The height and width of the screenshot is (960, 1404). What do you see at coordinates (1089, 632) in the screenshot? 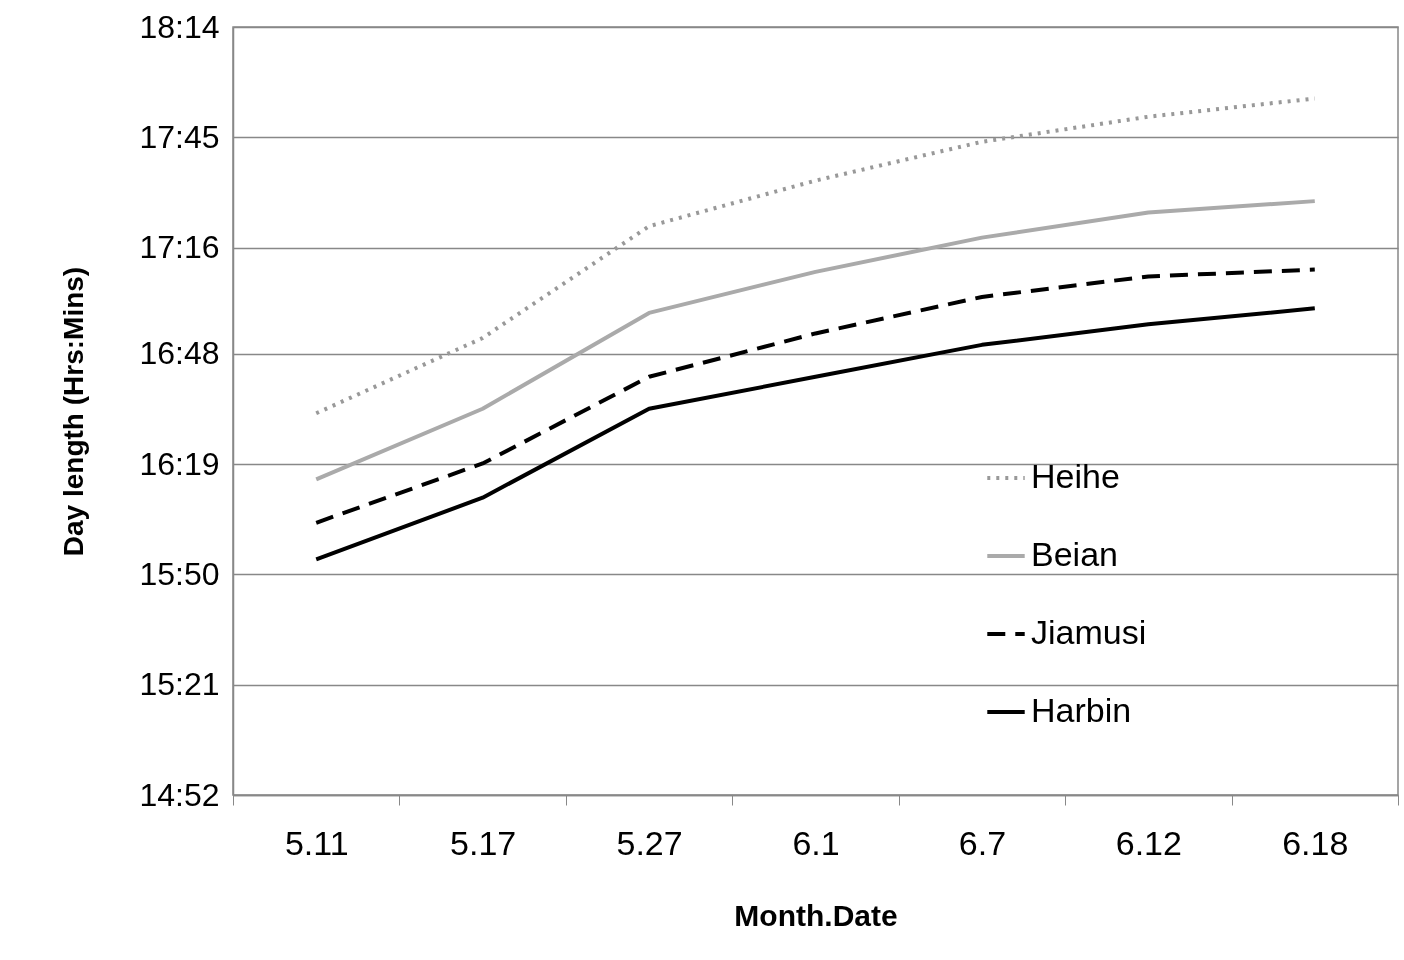
I see `legend-label: Jiamusi` at bounding box center [1089, 632].